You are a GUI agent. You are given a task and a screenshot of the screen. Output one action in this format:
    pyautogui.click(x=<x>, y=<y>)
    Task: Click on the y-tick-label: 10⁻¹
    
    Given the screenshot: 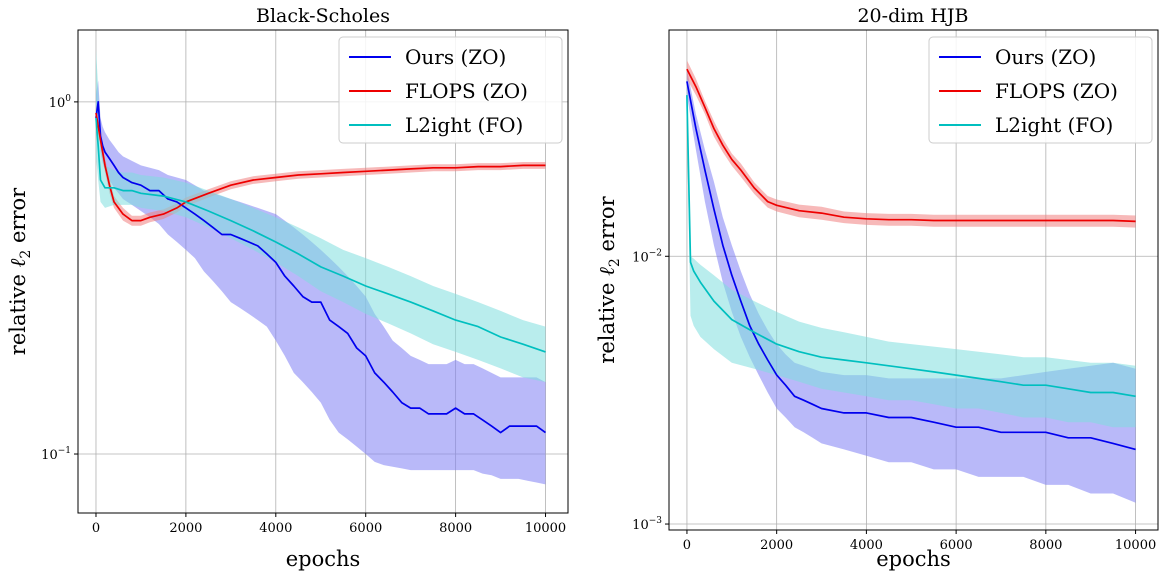 What is the action you would take?
    pyautogui.click(x=56, y=454)
    